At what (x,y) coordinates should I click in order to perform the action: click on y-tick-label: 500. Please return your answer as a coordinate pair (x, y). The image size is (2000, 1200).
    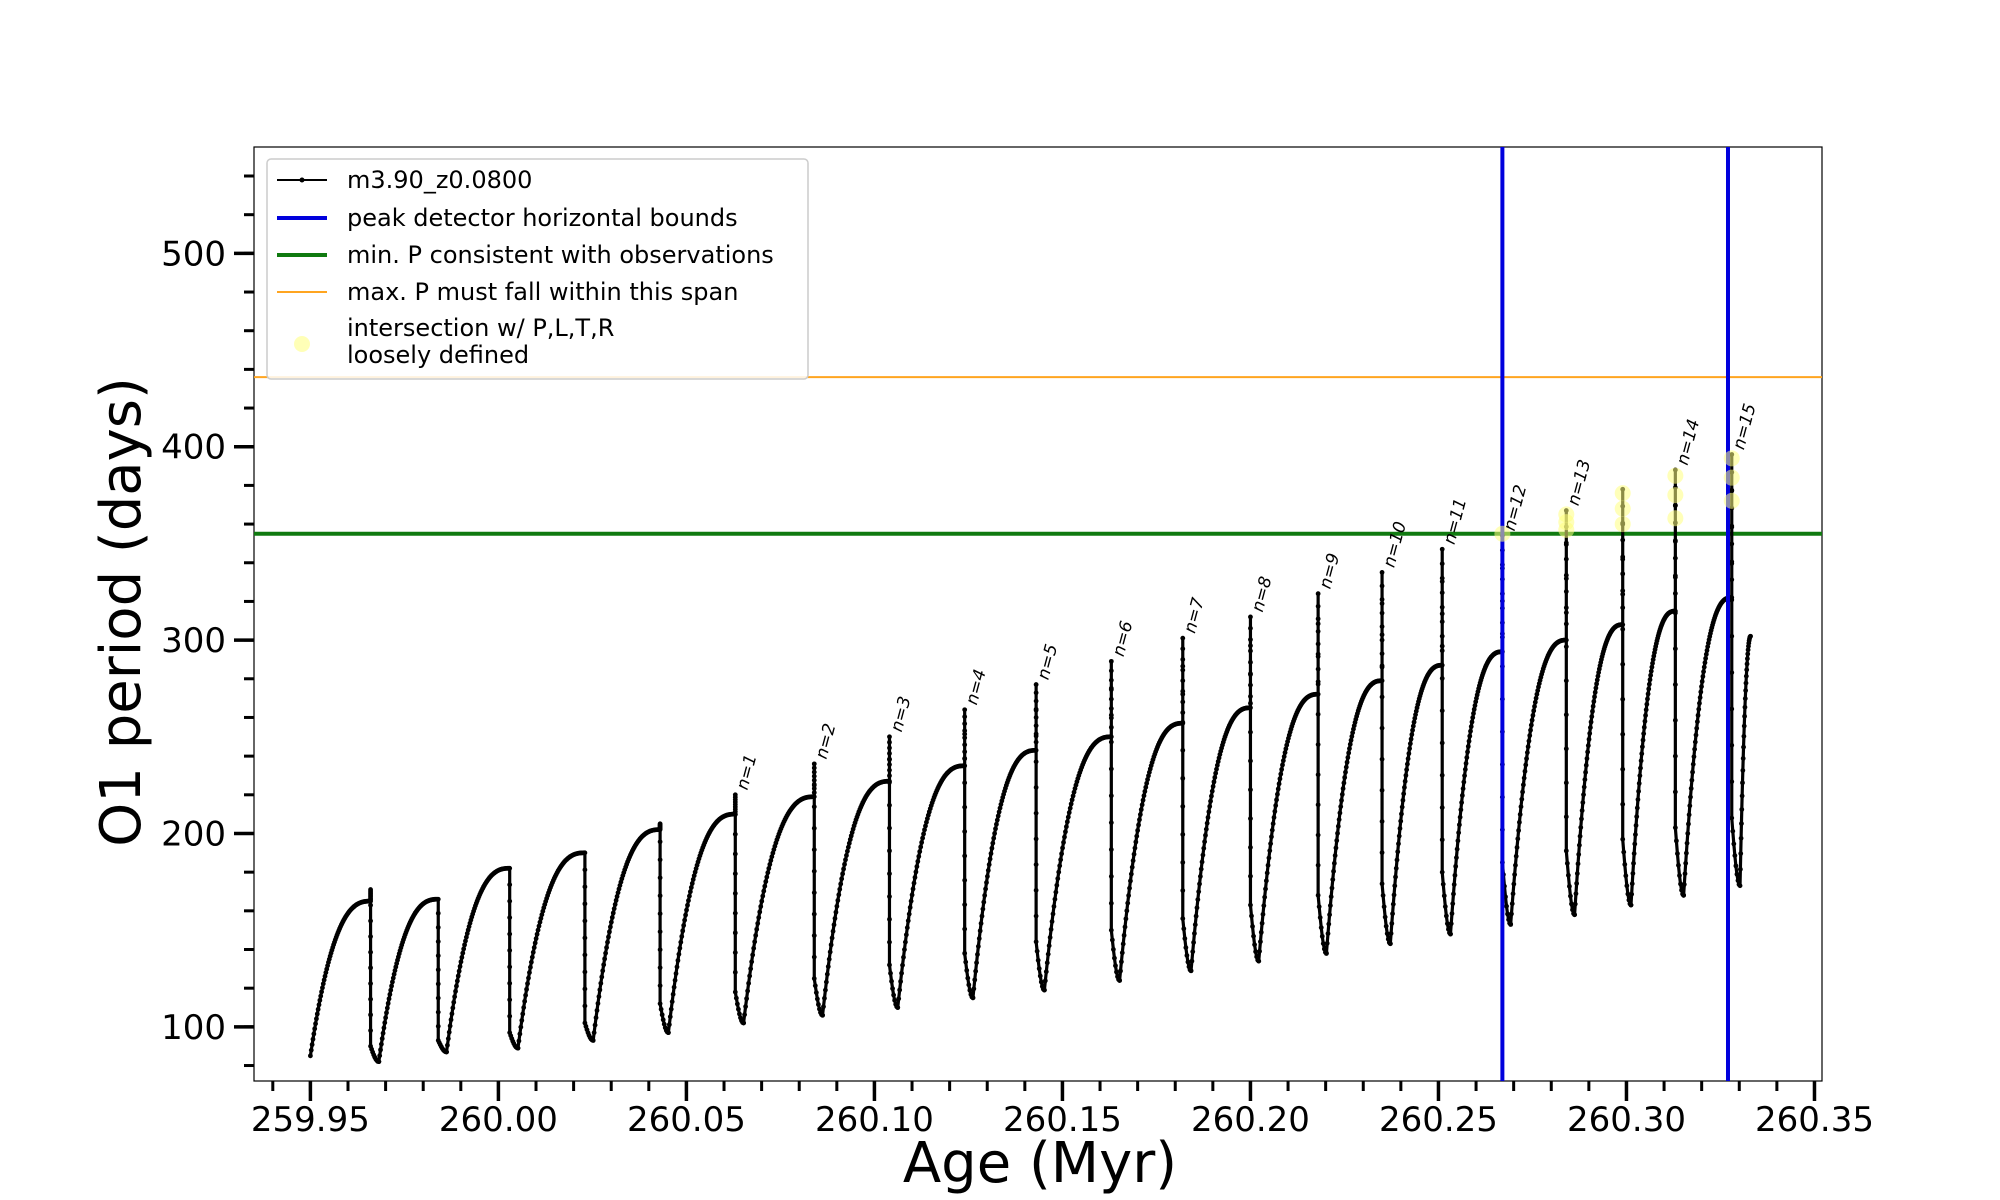
    Looking at the image, I should click on (193, 254).